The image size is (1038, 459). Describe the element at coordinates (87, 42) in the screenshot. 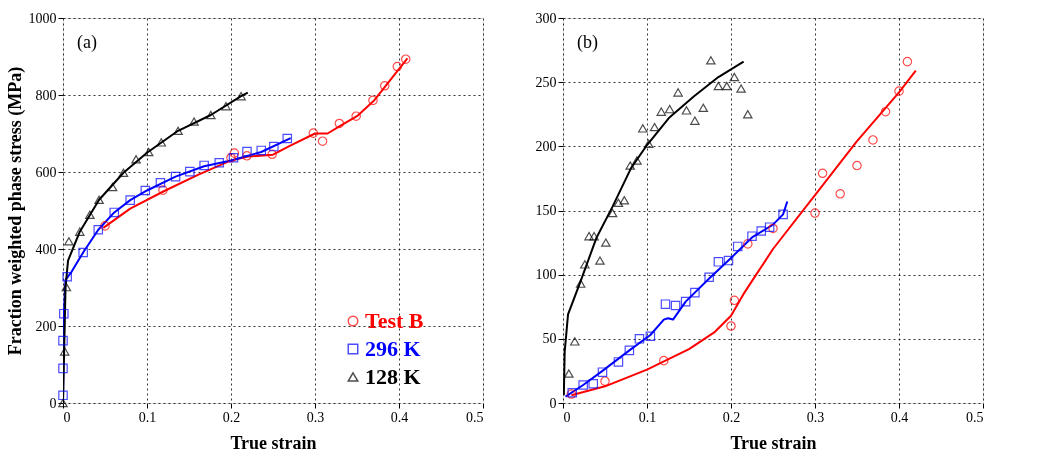

I see `annotation: (a)` at that location.